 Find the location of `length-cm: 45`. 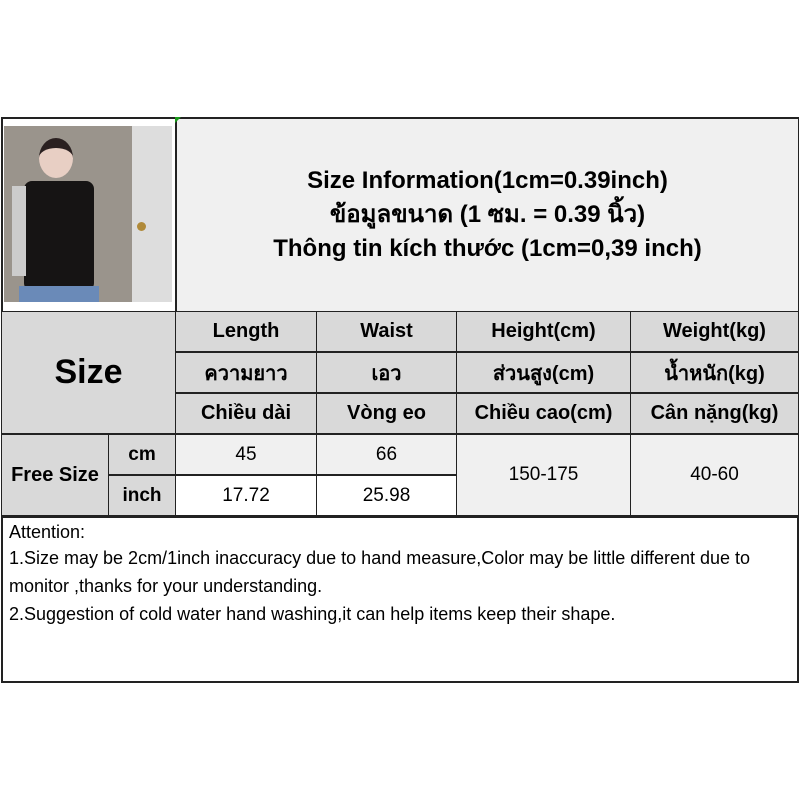

length-cm: 45 is located at coordinates (246, 454).